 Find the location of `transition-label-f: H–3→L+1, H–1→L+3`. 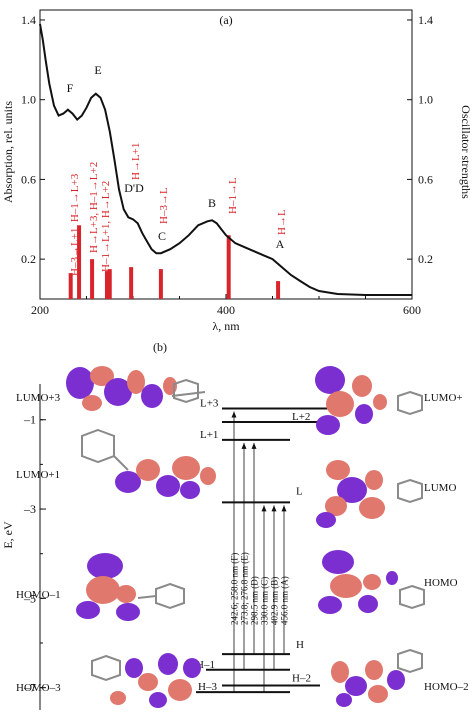

transition-label-f: H–3→L+1, H–1→L+3 is located at coordinates (75, 224).